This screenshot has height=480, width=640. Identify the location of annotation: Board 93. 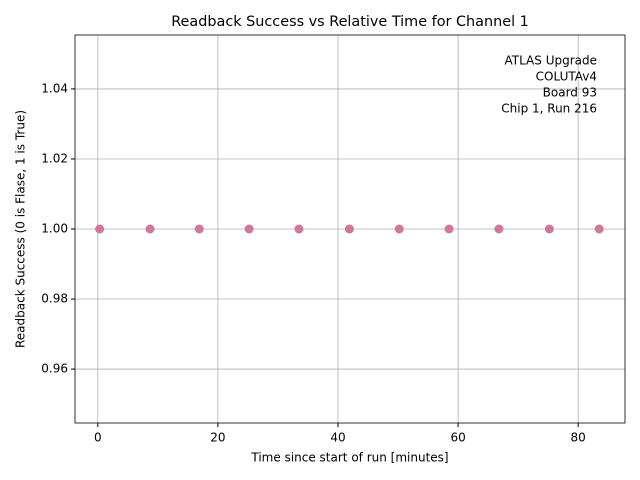
(570, 93).